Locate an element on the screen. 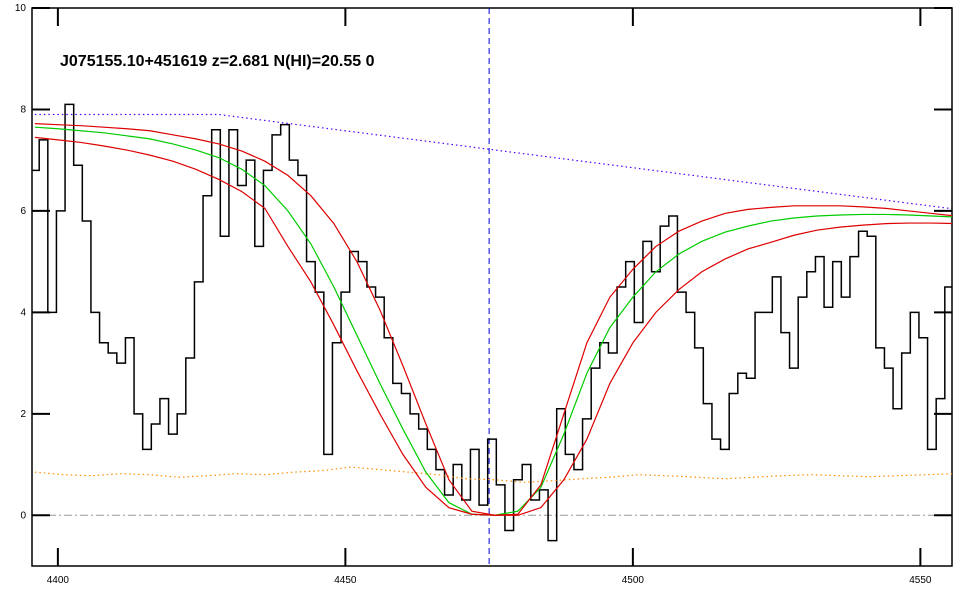  series-line is located at coordinates (493, 474).